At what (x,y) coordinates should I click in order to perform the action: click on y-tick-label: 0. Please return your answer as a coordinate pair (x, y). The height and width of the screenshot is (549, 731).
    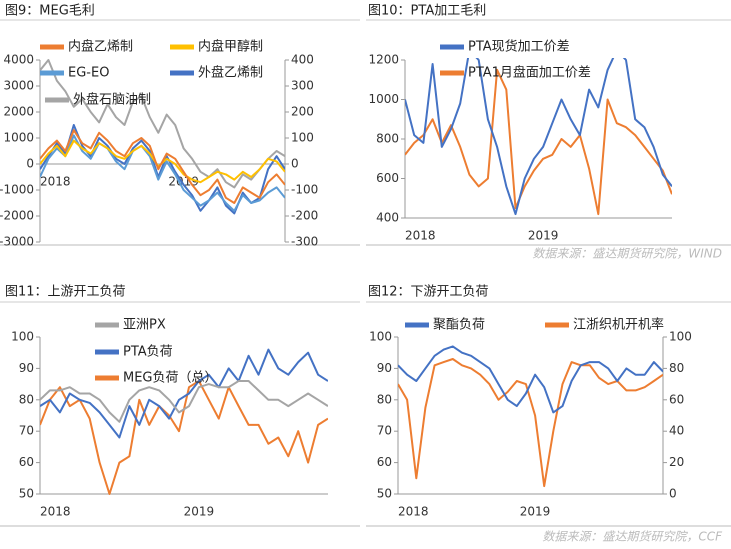
    Looking at the image, I should click on (30, 164).